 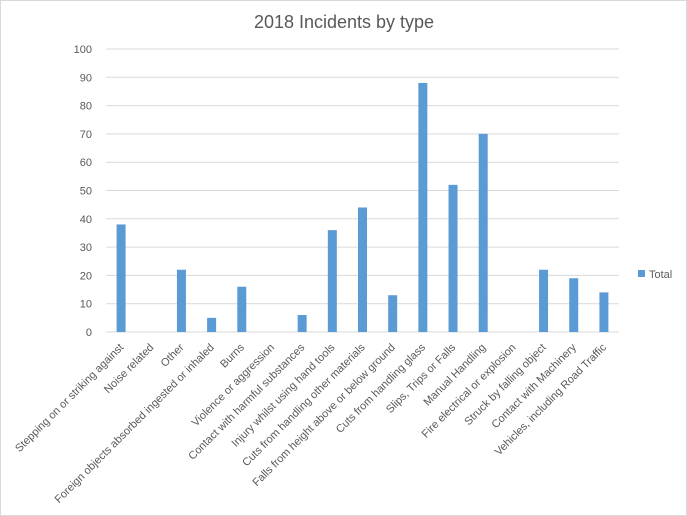 I want to click on y-tick-label: 40, so click(x=86, y=220).